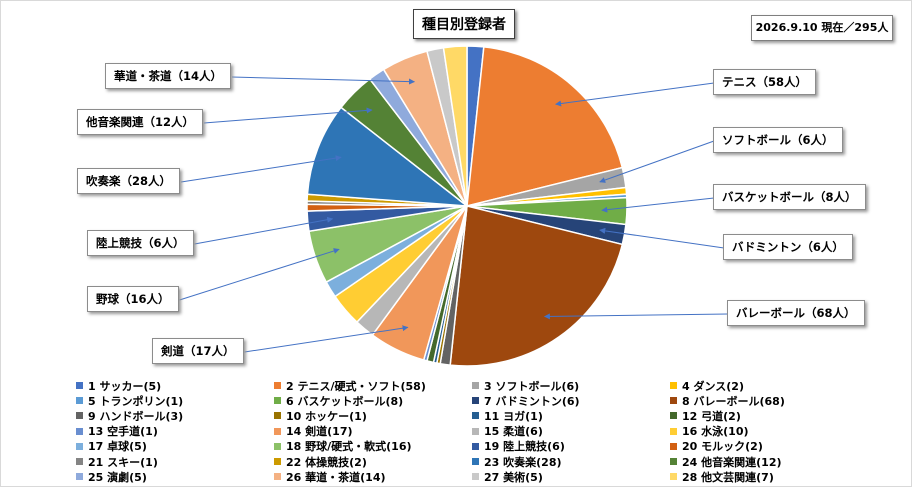 Image resolution: width=912 pixels, height=487 pixels. What do you see at coordinates (571, 431) in the screenshot?
I see `legend-item: 15 柔道(6)` at bounding box center [571, 431].